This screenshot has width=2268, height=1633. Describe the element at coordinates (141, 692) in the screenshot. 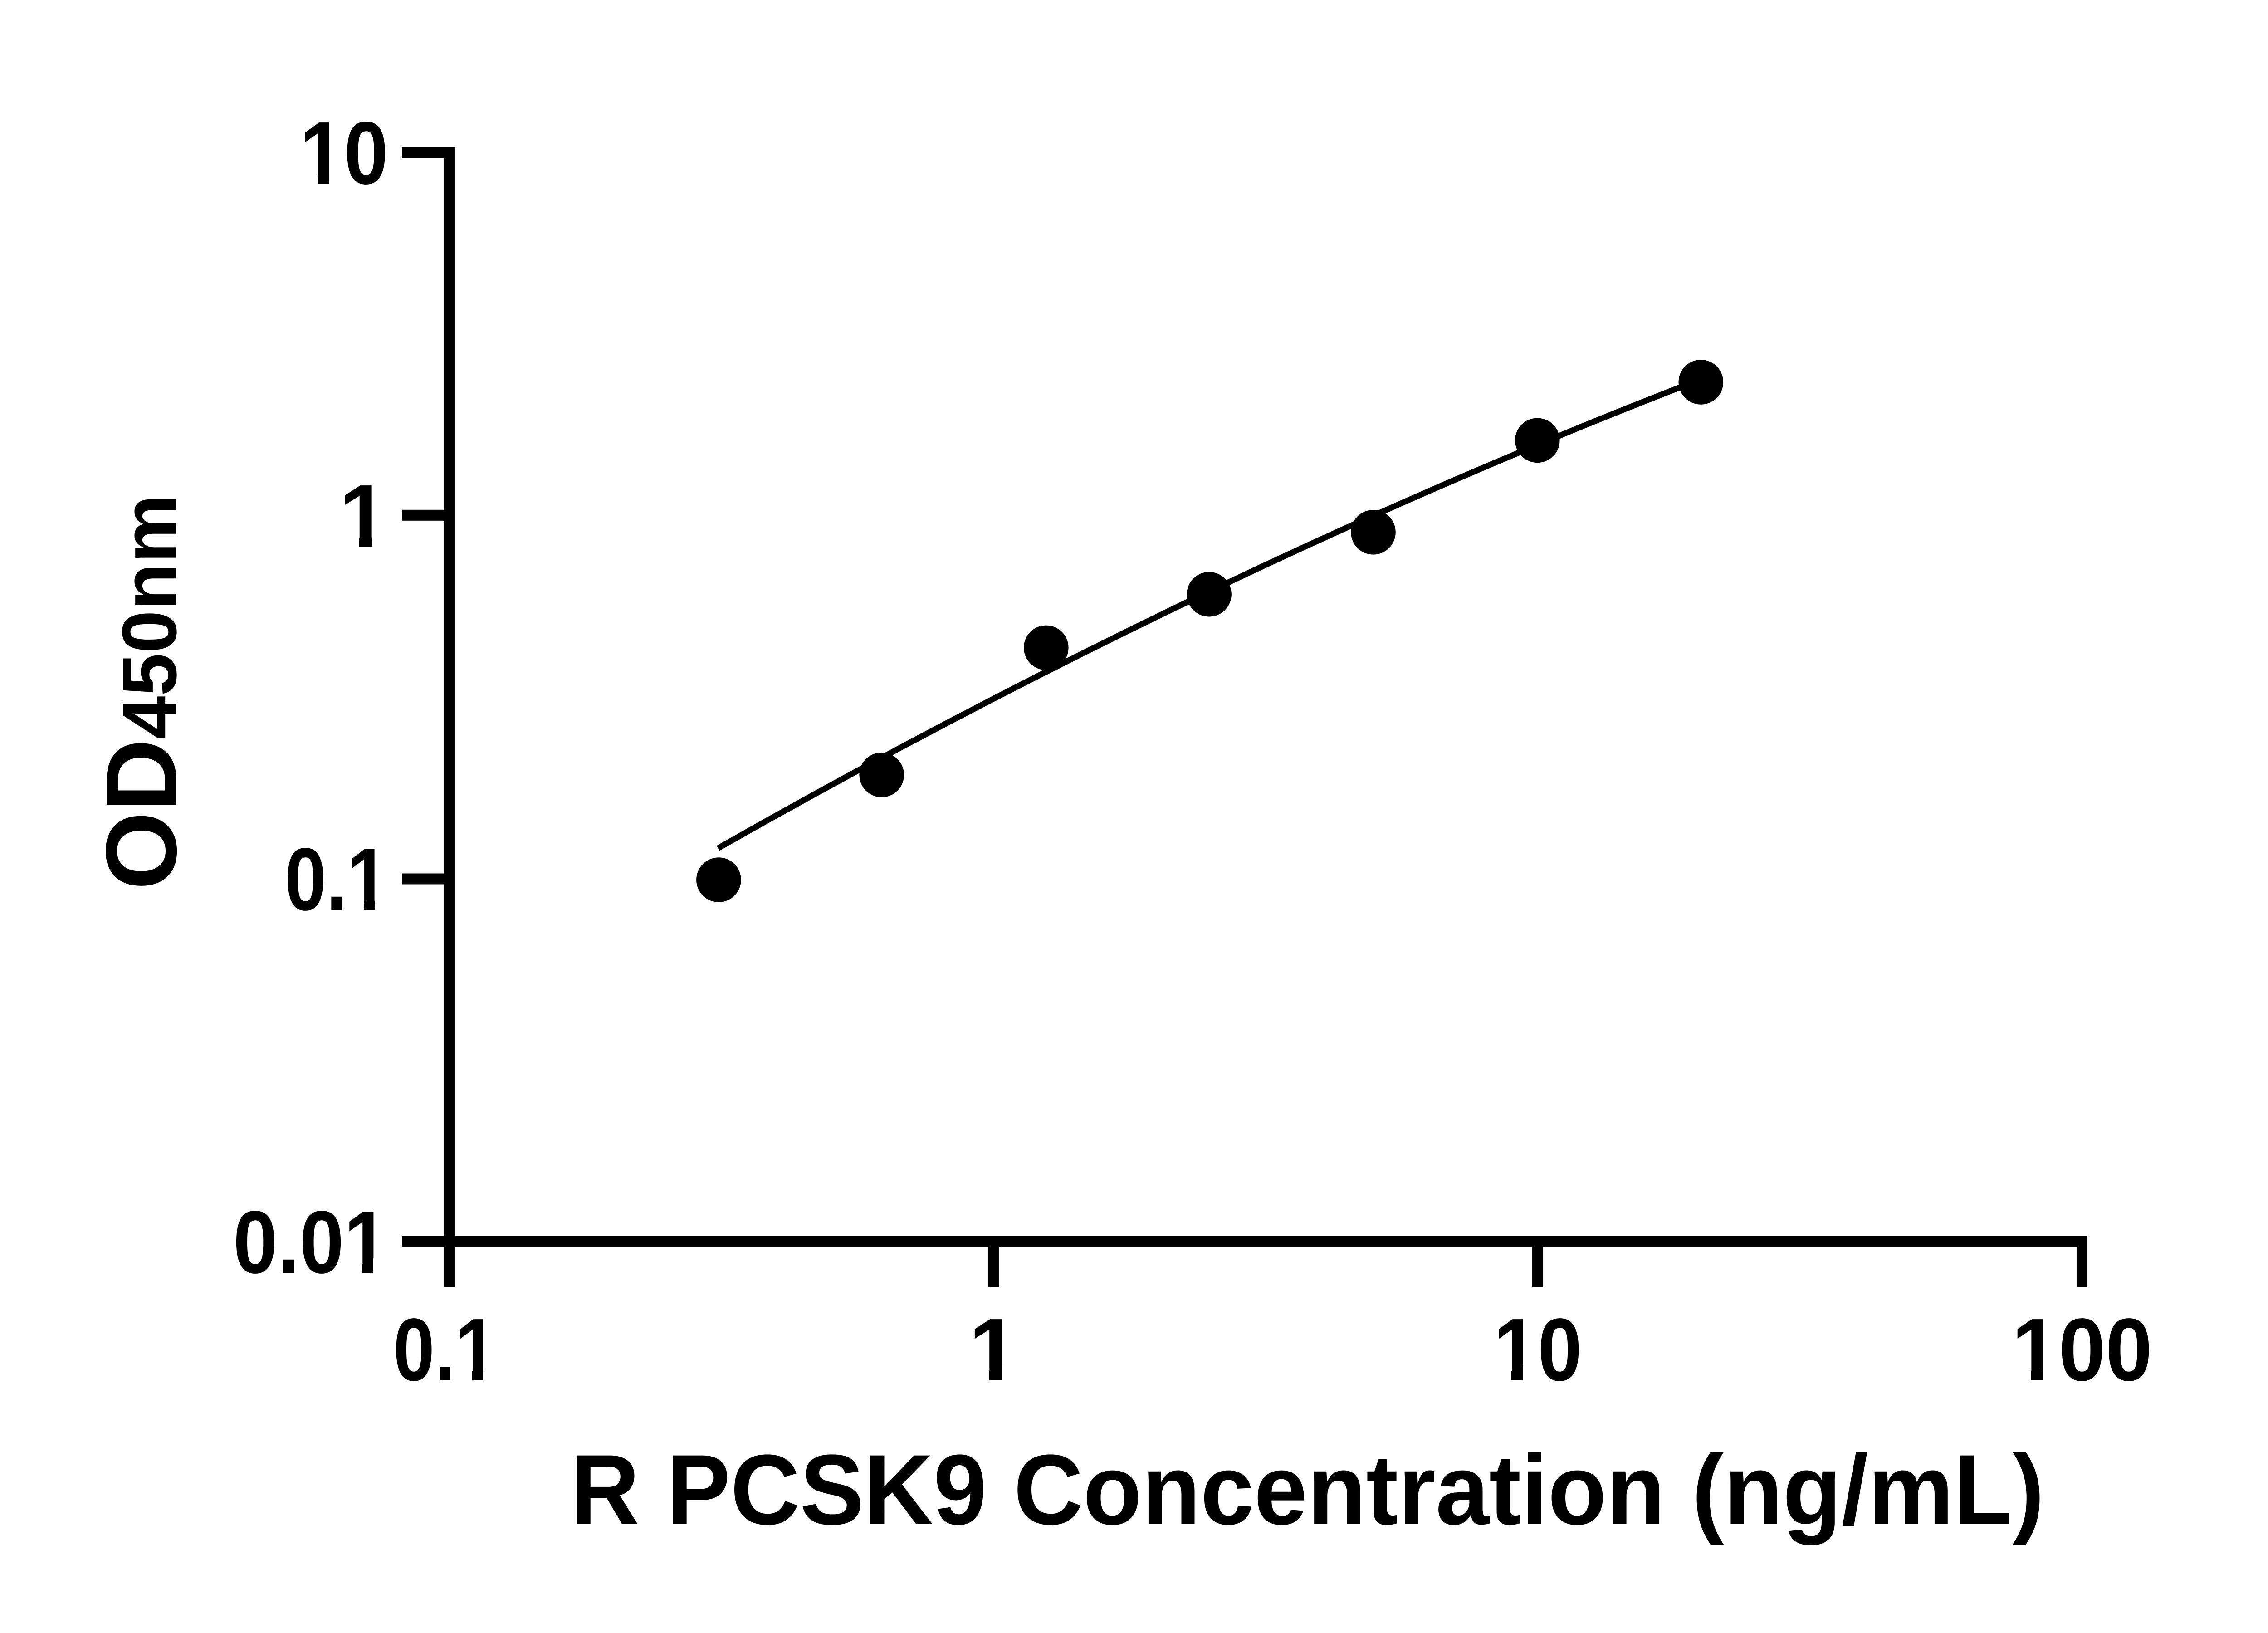

I see `svg-text: OD450nm` at that location.